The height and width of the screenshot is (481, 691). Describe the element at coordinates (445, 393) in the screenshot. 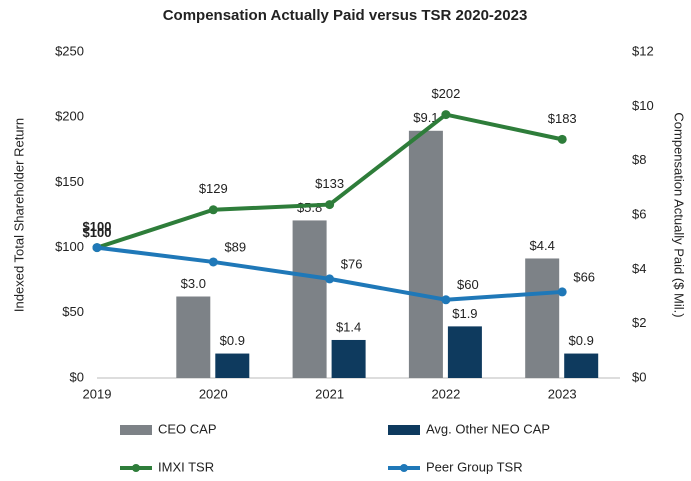

I see `x-tick-label: 2022` at that location.